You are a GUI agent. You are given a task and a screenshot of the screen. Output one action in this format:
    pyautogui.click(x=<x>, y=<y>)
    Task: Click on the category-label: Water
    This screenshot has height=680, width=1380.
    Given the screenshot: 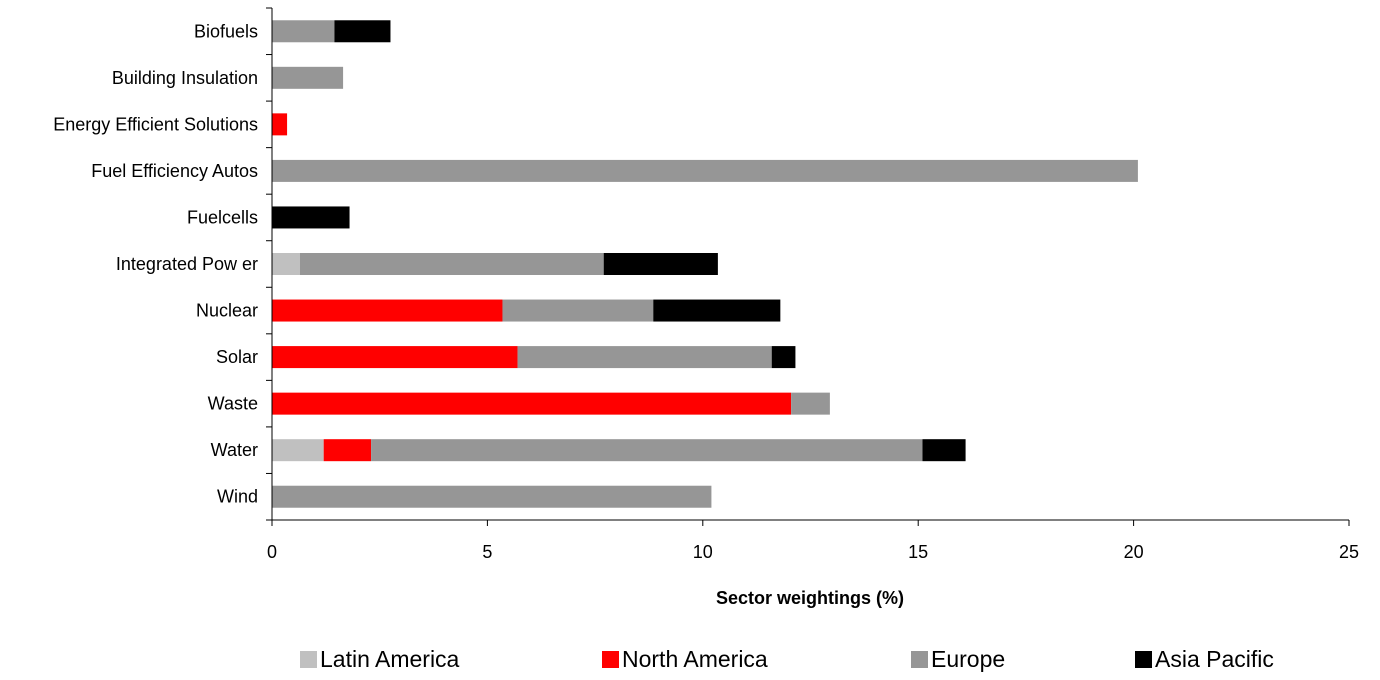 What is the action you would take?
    pyautogui.click(x=234, y=450)
    